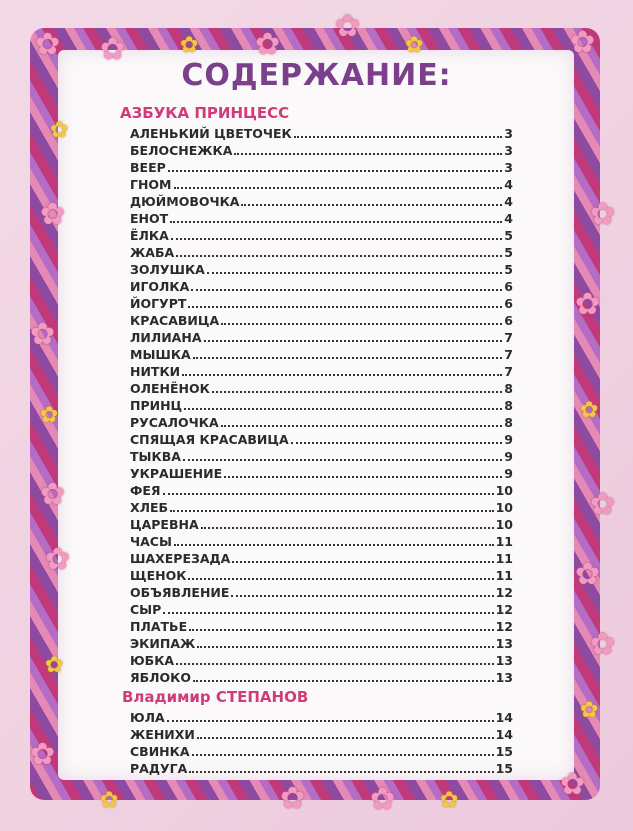 This screenshot has width=633, height=831. I want to click on entry-title: НИТКИ, so click(155, 371).